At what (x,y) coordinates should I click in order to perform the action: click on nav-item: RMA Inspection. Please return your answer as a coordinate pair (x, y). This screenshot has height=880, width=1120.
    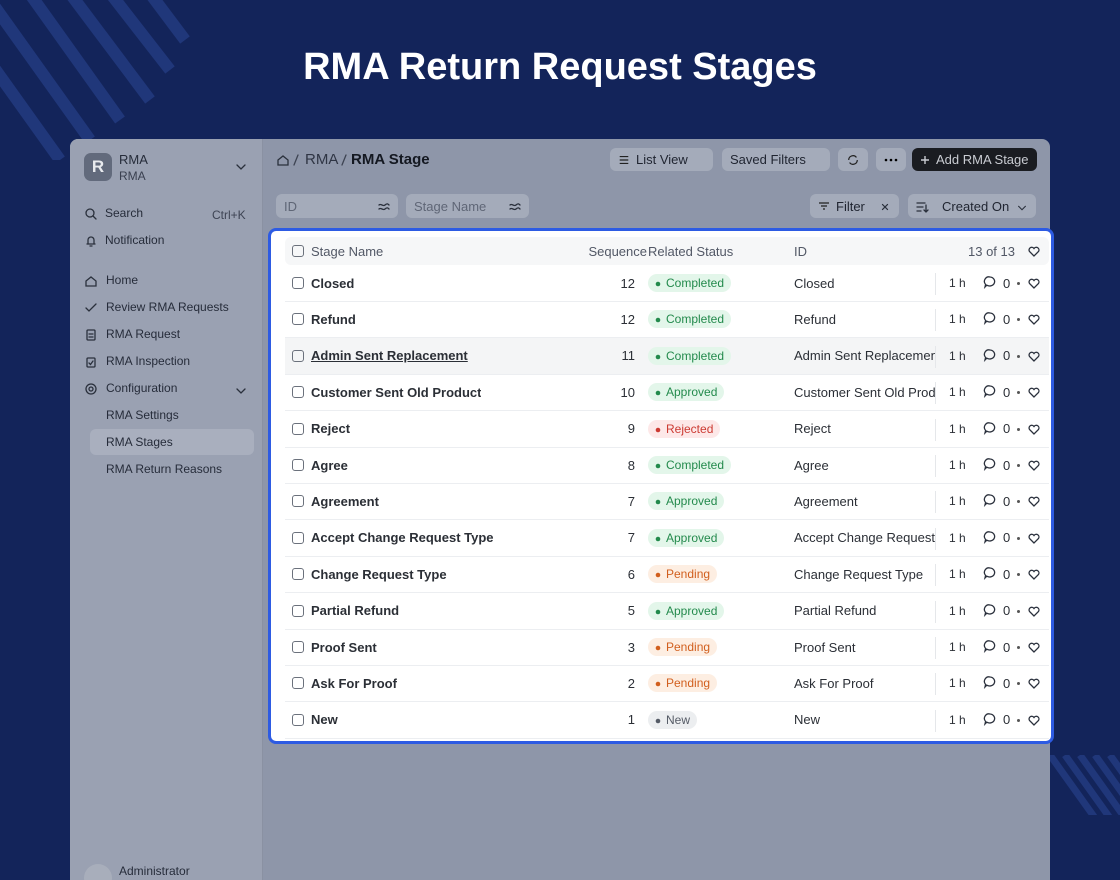
    Looking at the image, I should click on (148, 361).